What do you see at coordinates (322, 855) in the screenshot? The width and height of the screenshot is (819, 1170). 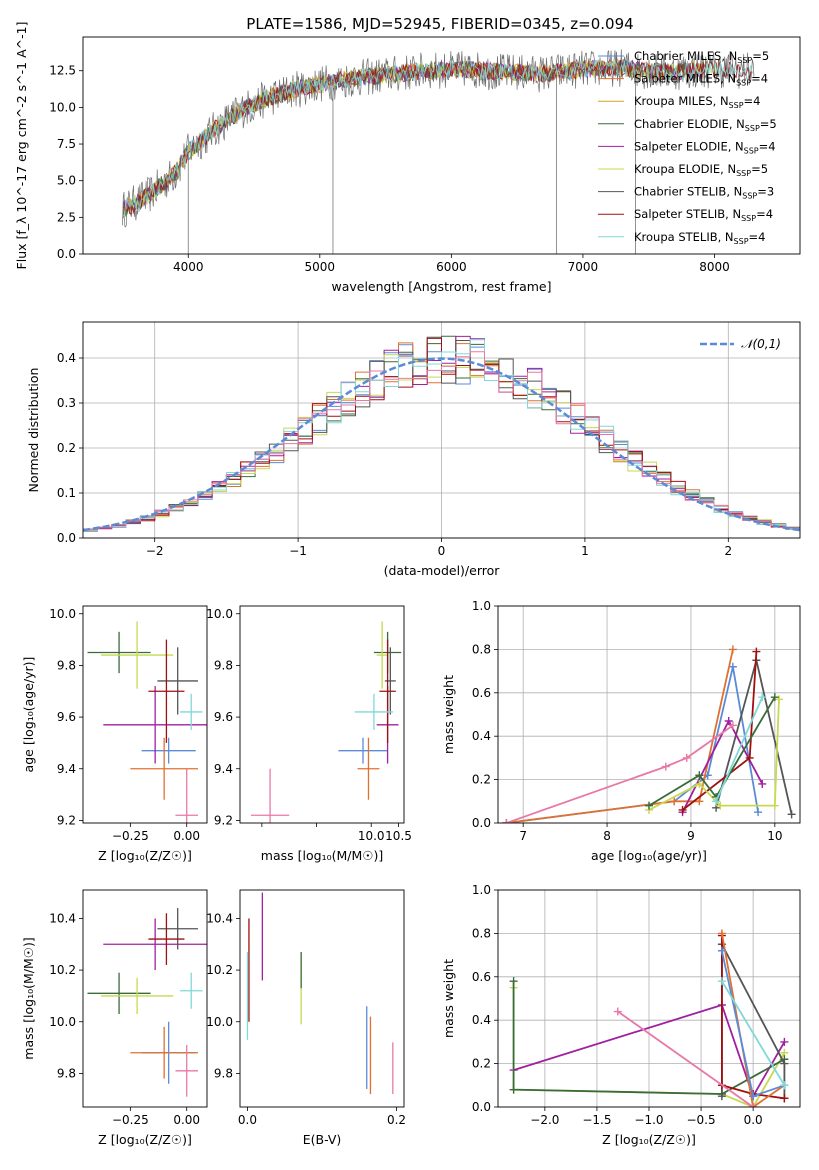 I see `x-axis-label: mass [log₁₀(M/M☉)]` at bounding box center [322, 855].